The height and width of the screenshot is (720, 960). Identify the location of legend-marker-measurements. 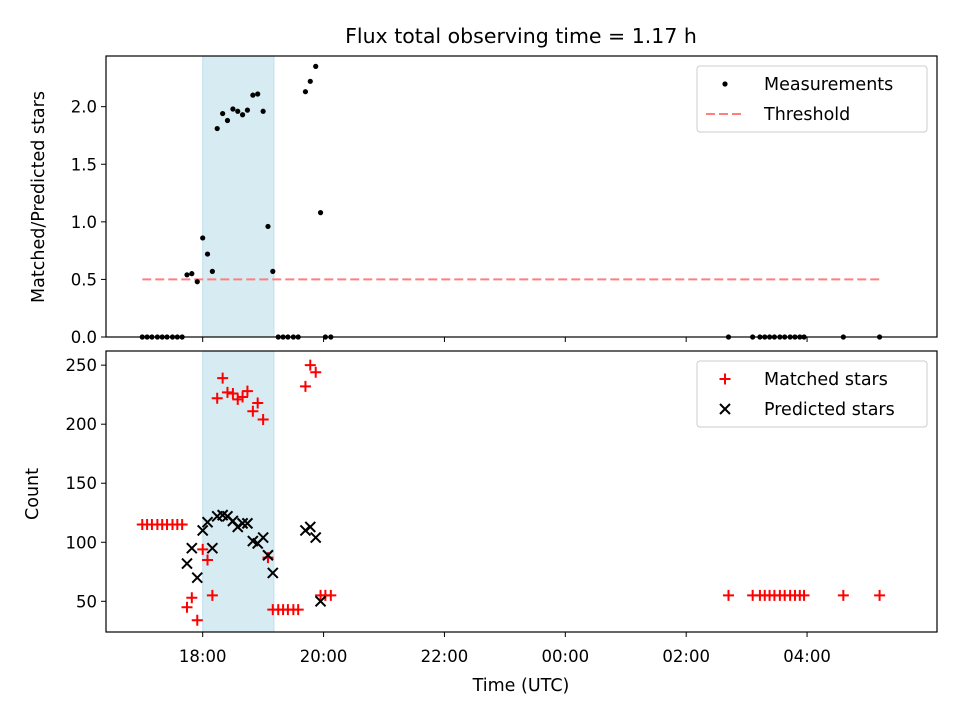
(725, 84).